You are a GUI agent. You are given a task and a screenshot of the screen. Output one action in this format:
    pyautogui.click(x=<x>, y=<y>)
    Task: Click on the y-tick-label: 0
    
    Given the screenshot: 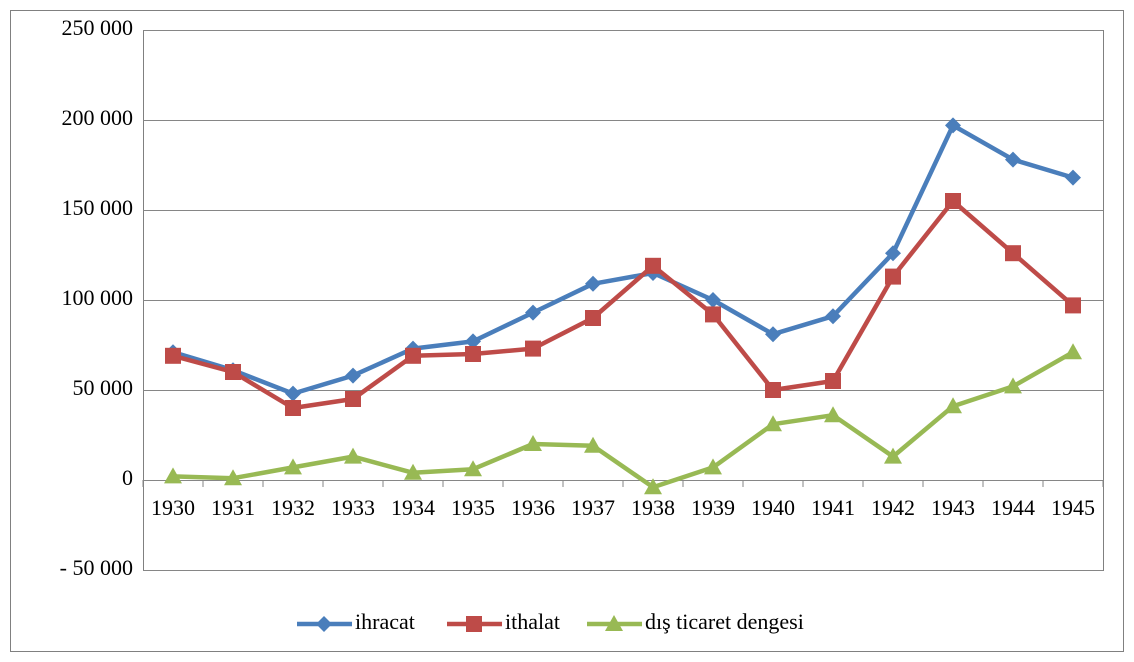 What is the action you would take?
    pyautogui.click(x=127, y=477)
    